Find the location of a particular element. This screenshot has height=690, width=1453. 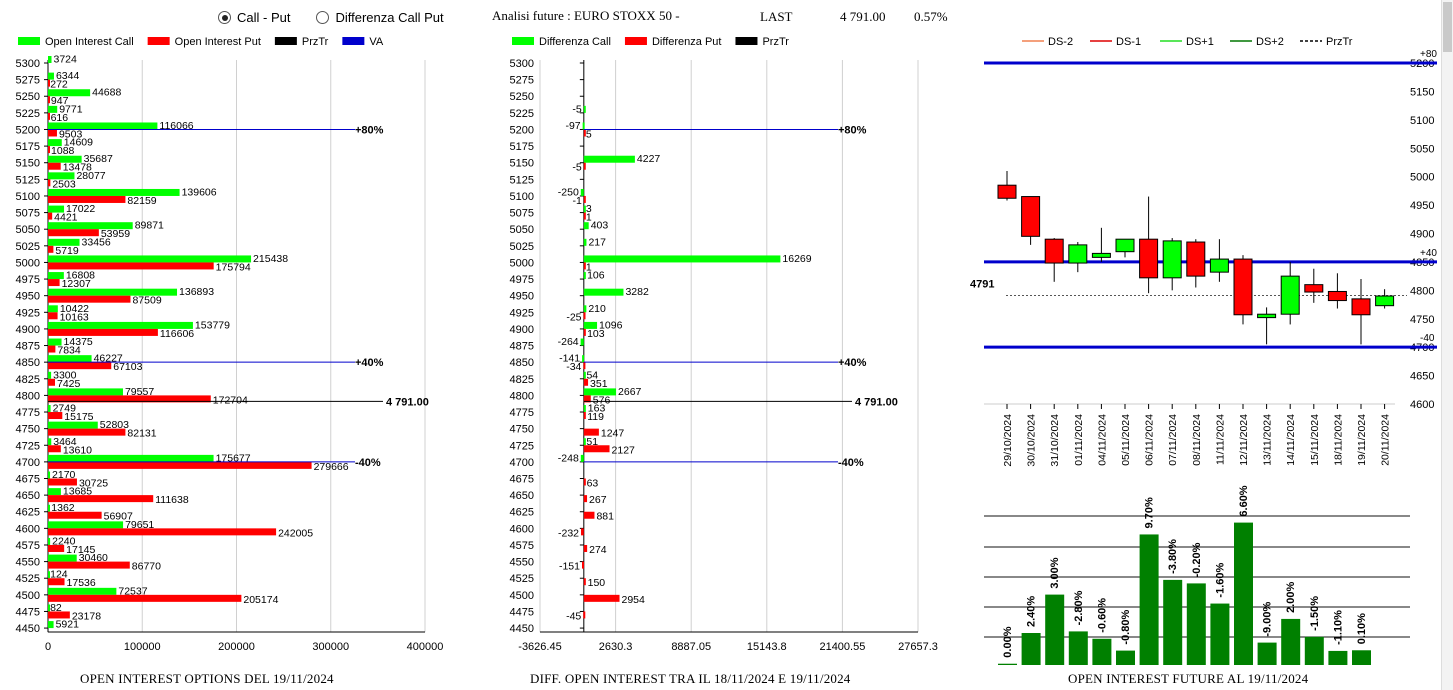

strike-label: 5075 is located at coordinates (522, 214).